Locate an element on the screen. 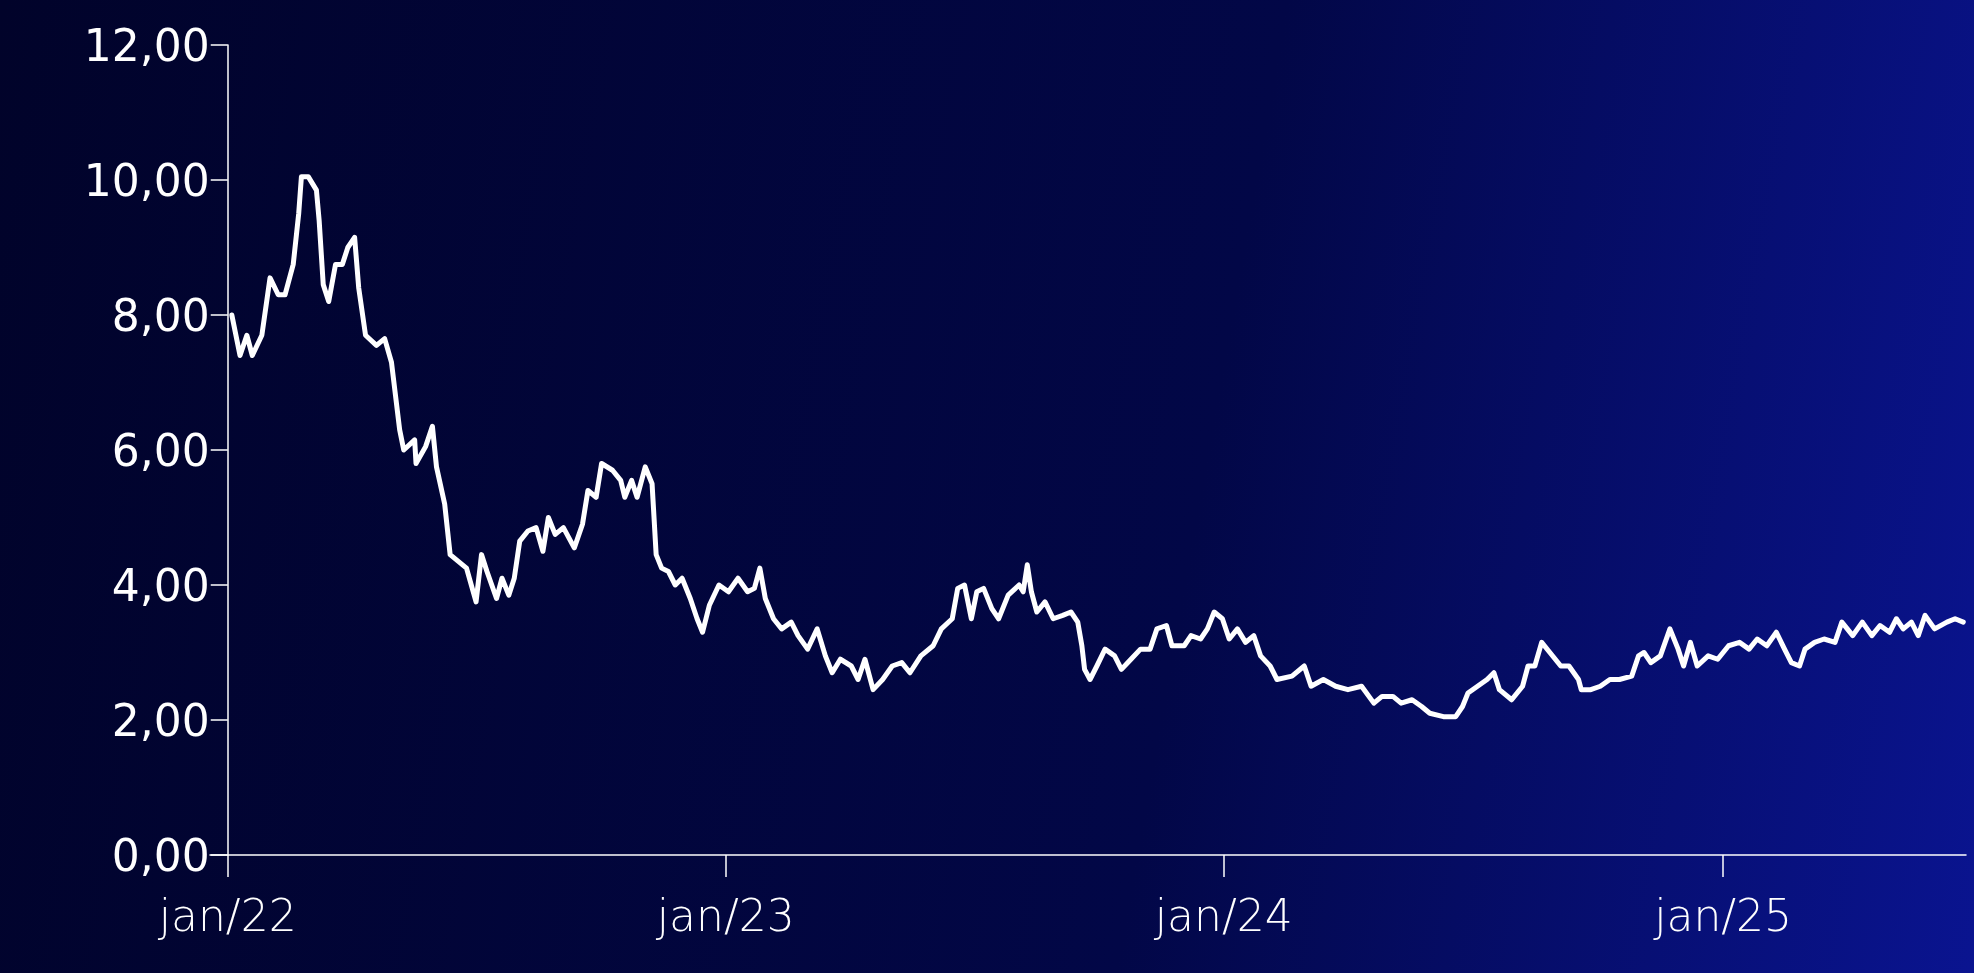 The height and width of the screenshot is (973, 1974). y-tick-label: 4,00 is located at coordinates (160, 585).